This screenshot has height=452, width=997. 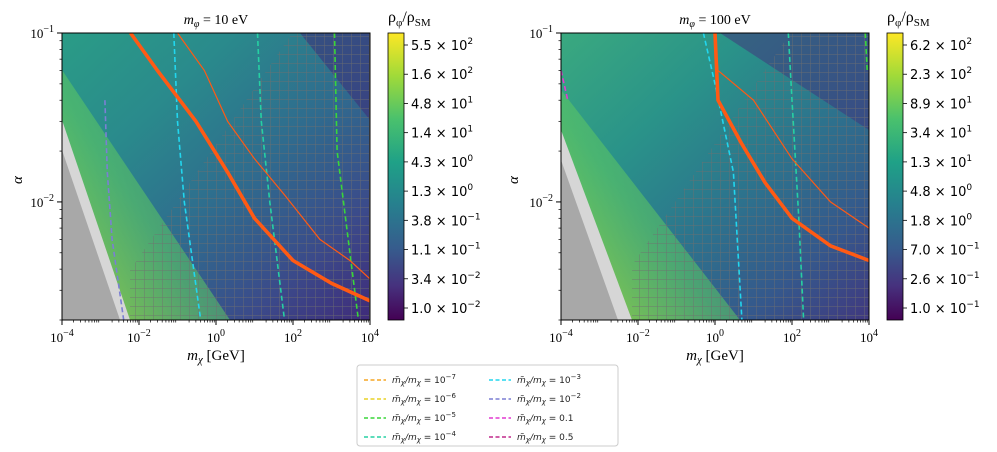 I want to click on colorbar-tick-label: 1.0 × 10⁻¹, so click(x=945, y=308).